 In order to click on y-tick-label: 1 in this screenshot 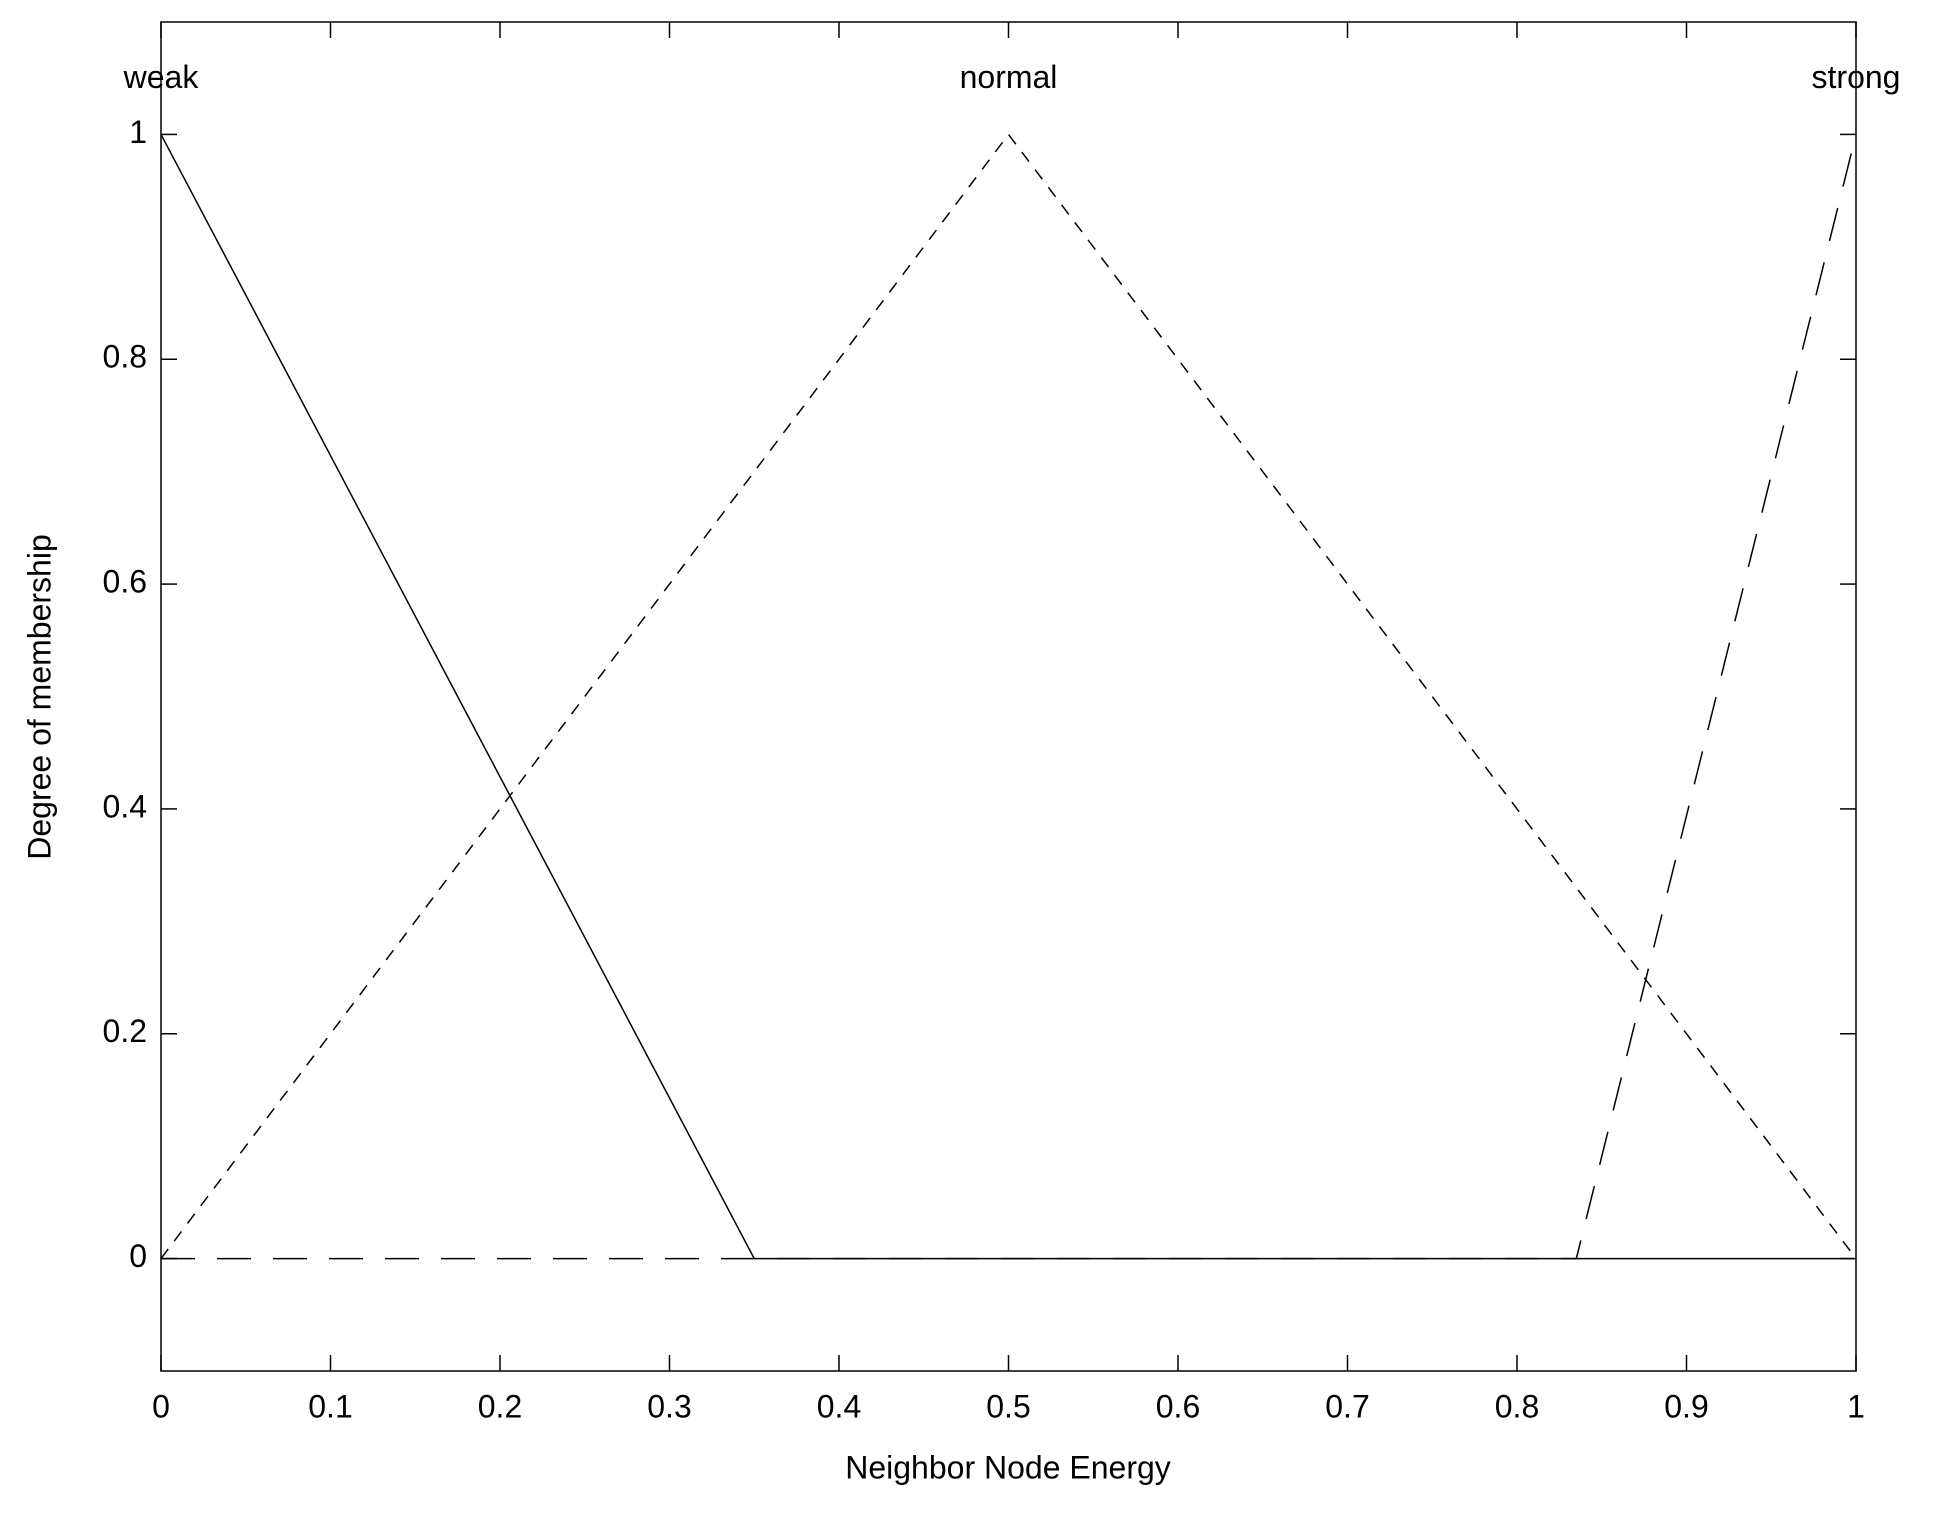, I will do `click(138, 132)`.